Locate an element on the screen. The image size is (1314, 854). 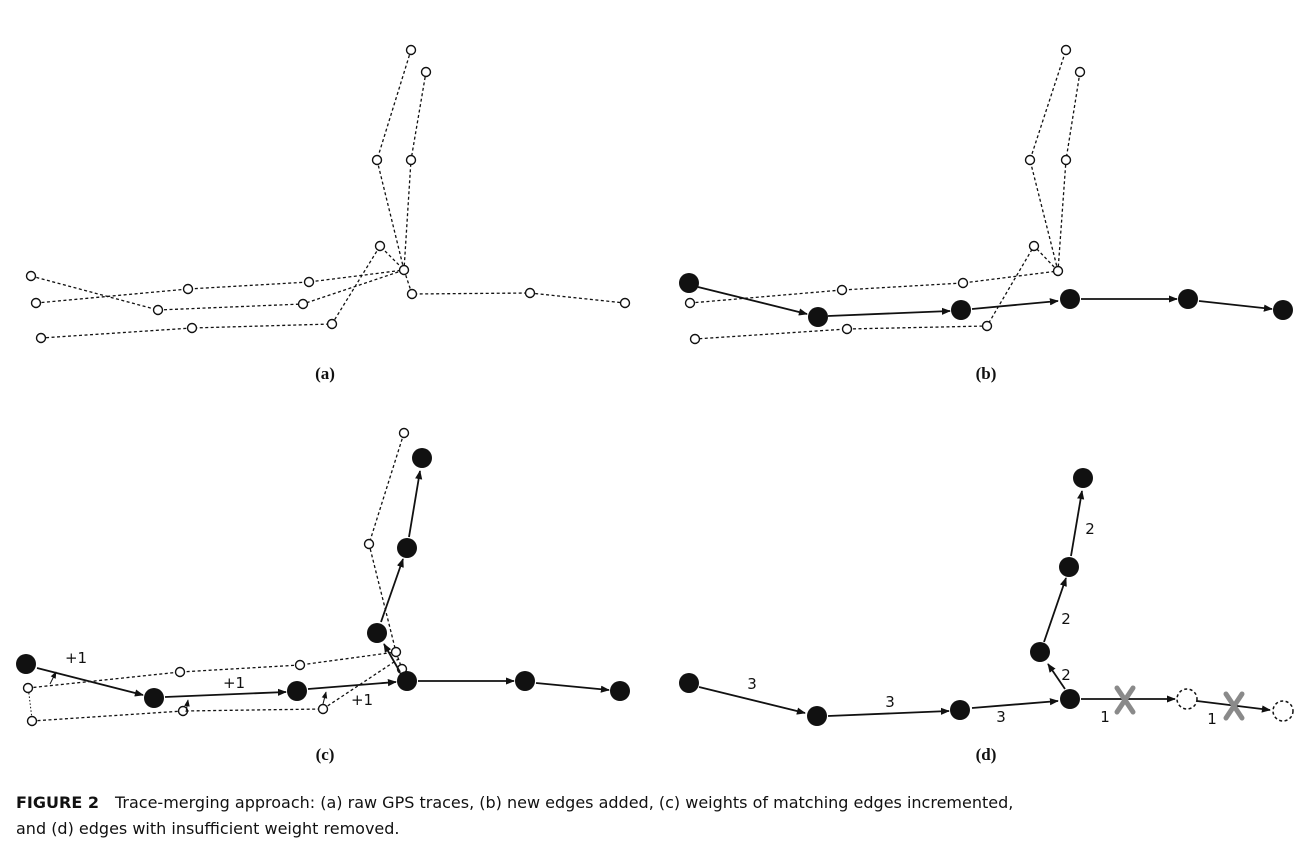
removed-nodes is located at coordinates (1235, 705).